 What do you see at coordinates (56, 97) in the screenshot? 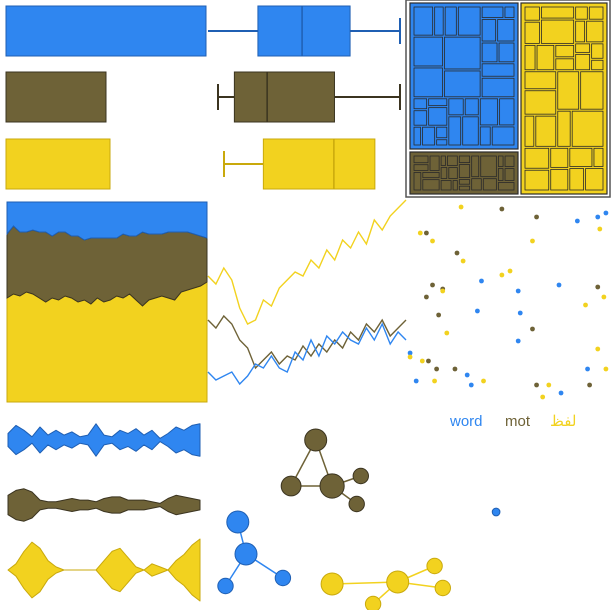
I see `bar-olive` at bounding box center [56, 97].